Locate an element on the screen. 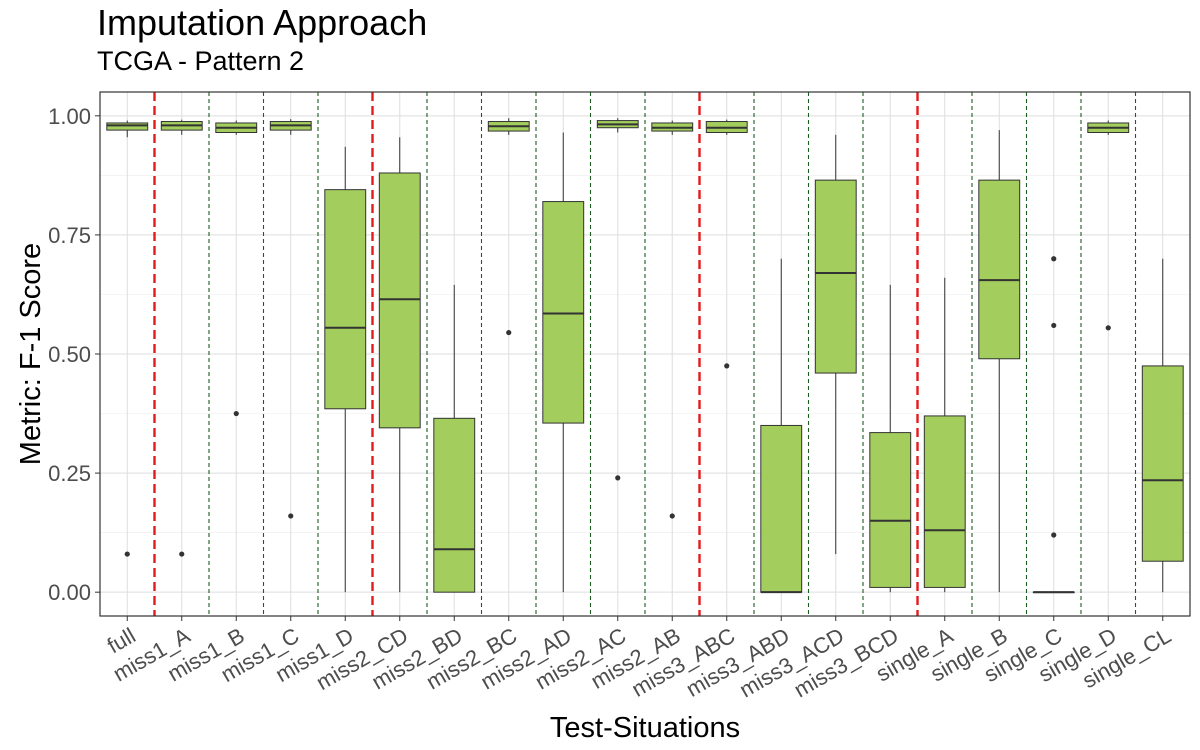  boxplot-miss2_AB is located at coordinates (672, 319).